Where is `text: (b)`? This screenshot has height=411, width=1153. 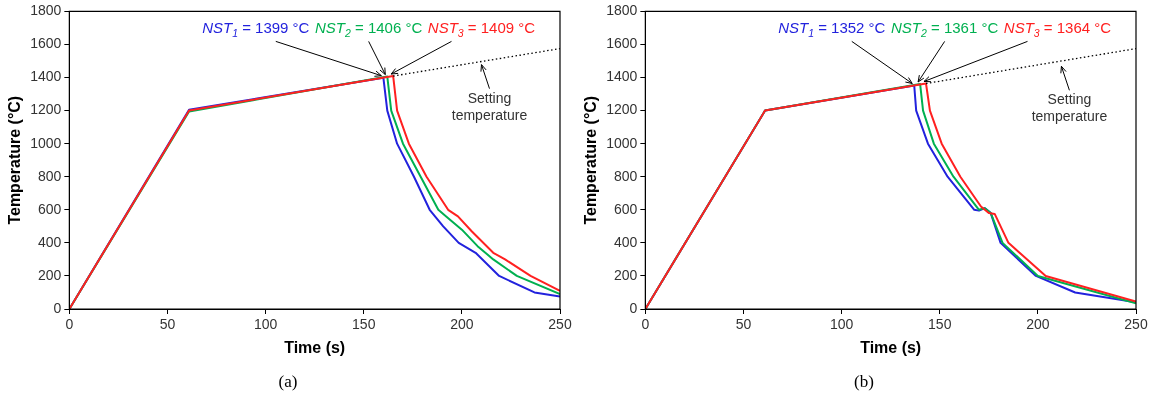
text: (b) is located at coordinates (864, 382).